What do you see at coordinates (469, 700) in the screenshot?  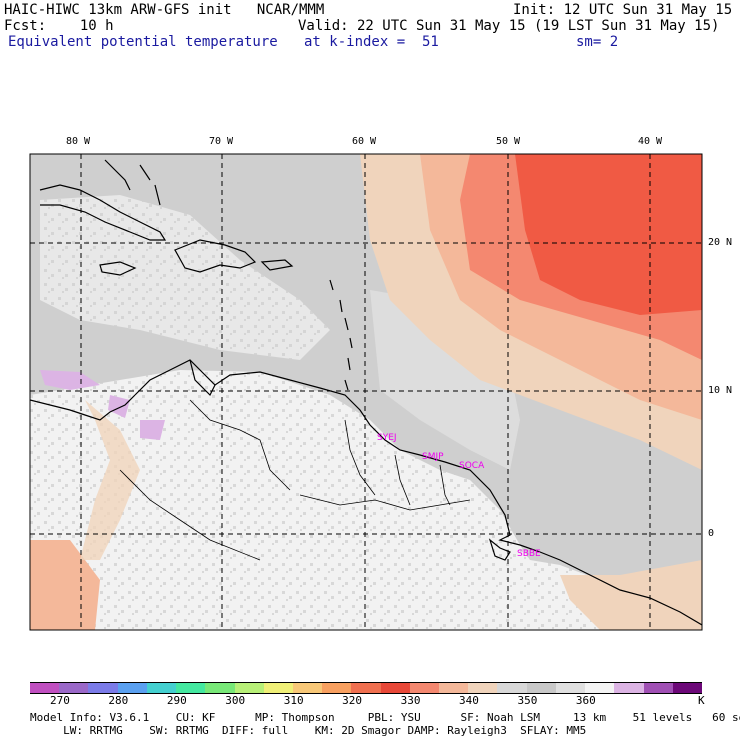 I see `colorbar-label: 340` at bounding box center [469, 700].